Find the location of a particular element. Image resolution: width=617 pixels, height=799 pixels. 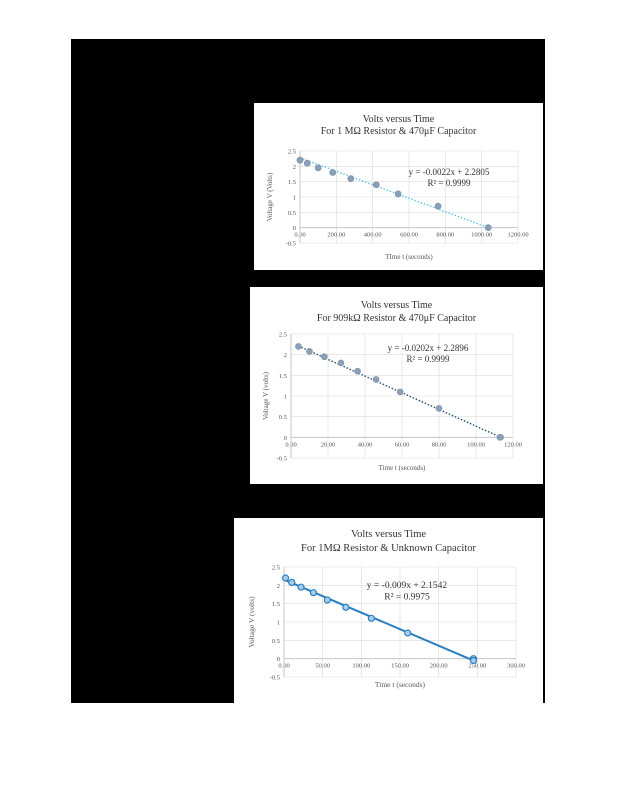

chart-subtitle: For 909kΩ Resistor & 470μF Capacitor is located at coordinates (397, 318).